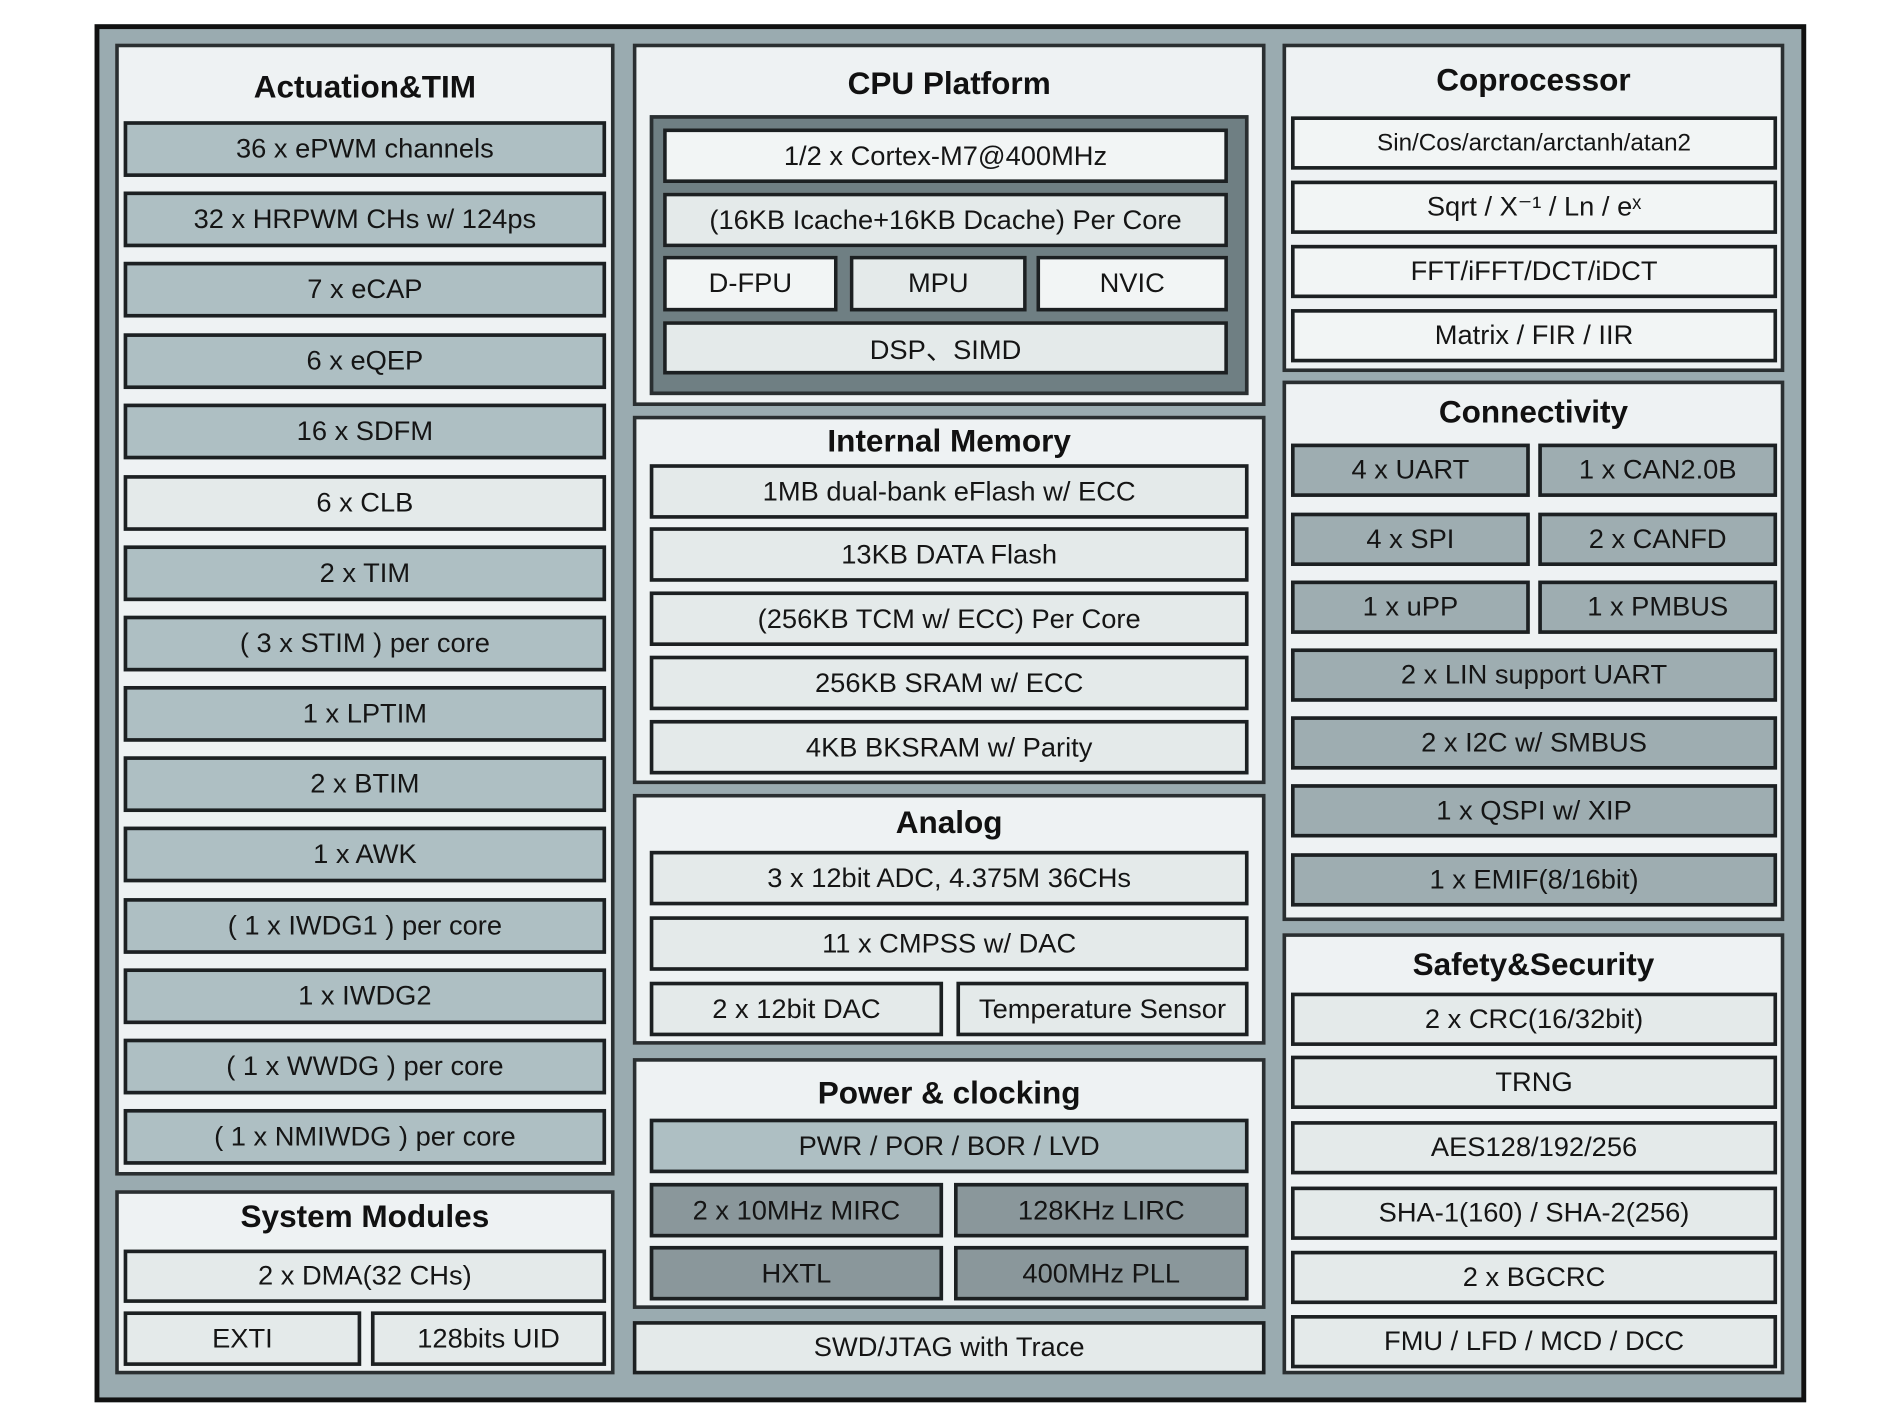  I want to click on cpu-platform-block: D-FPU, so click(750, 283).